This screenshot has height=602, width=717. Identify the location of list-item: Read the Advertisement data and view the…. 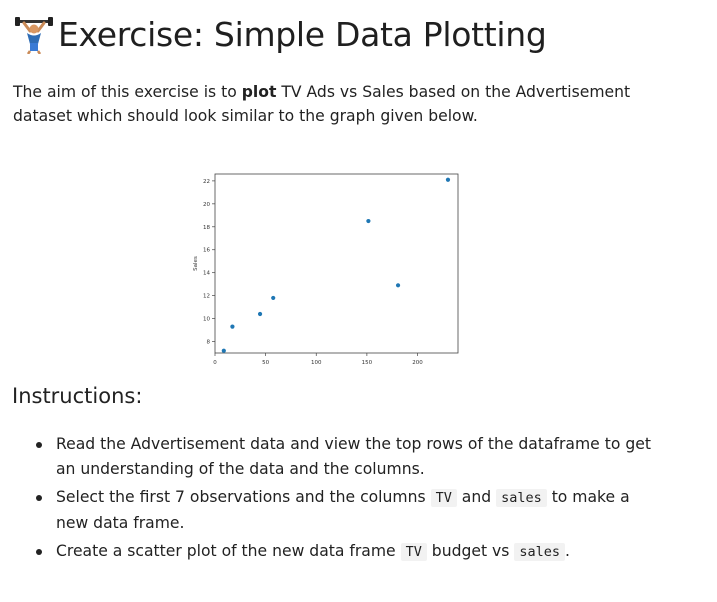
(357, 457).